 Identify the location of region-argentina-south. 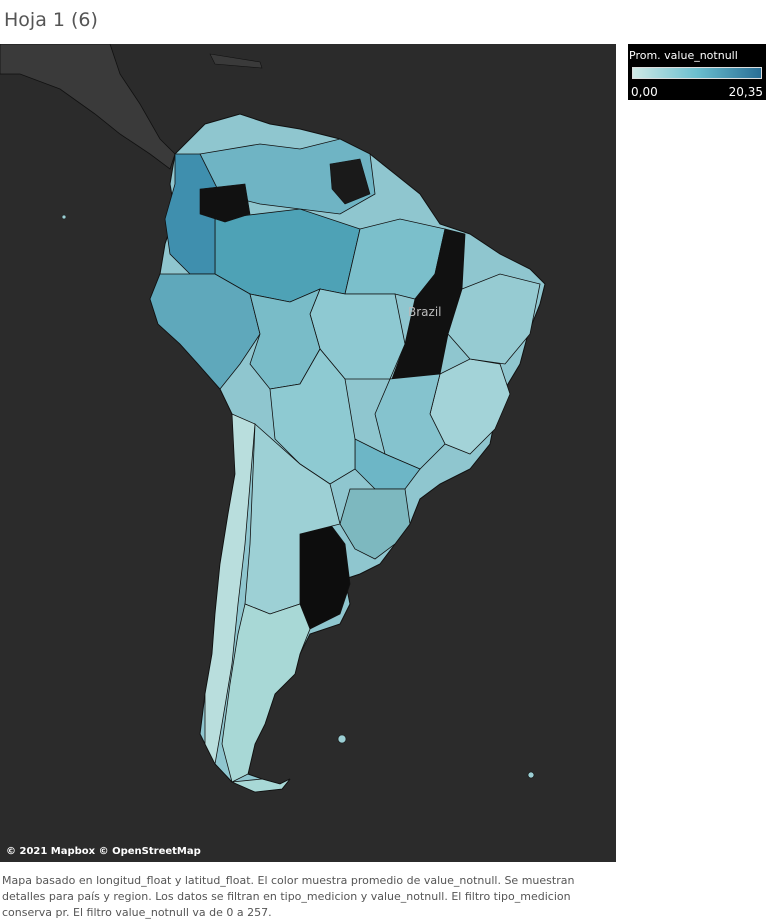
(266, 693).